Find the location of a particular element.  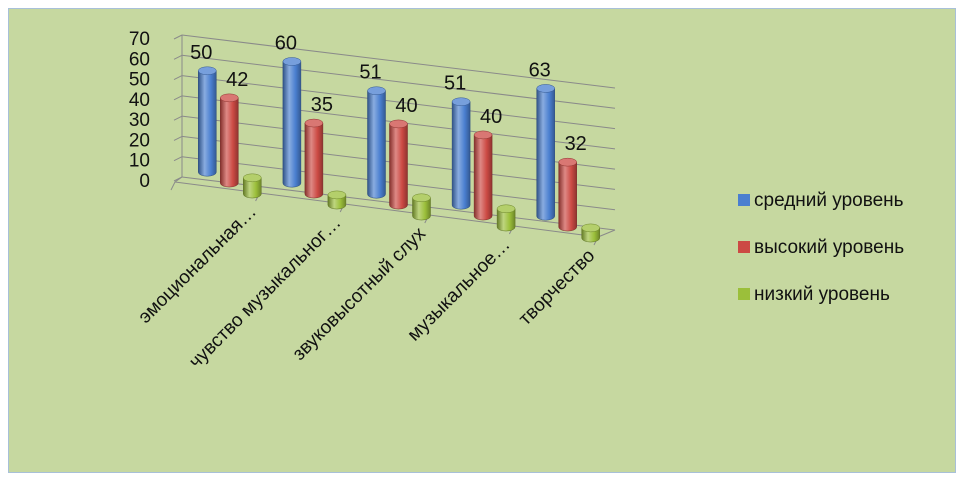

data-label: 42 is located at coordinates (237, 80).